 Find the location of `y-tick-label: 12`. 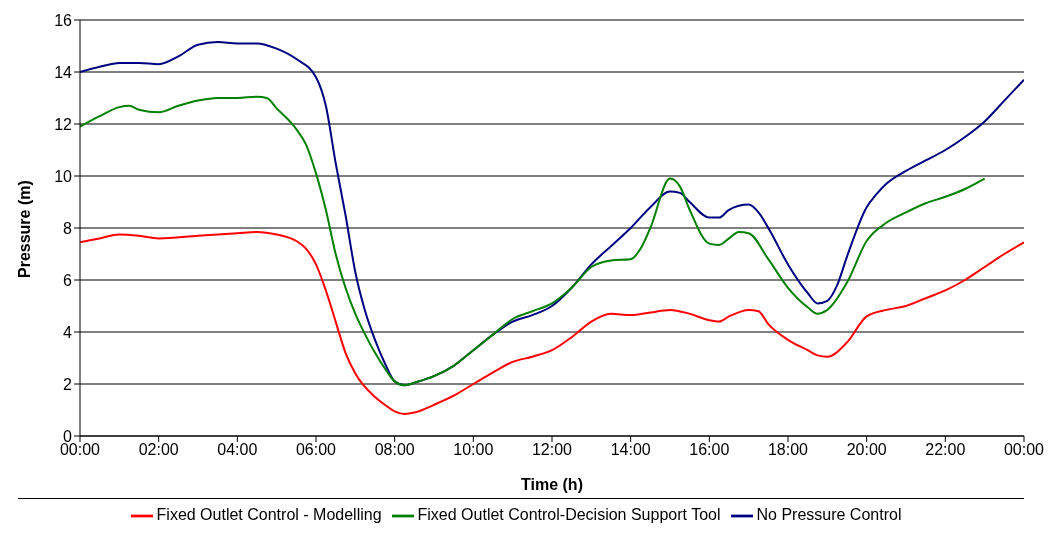

y-tick-label: 12 is located at coordinates (63, 124).